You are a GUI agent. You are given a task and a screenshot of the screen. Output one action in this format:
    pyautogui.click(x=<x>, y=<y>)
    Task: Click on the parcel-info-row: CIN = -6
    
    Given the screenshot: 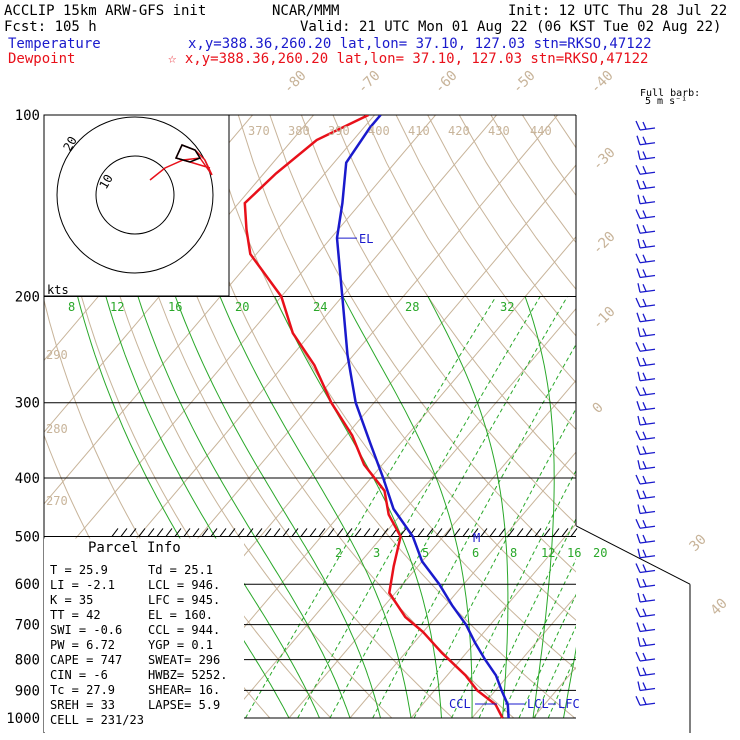 What is the action you would take?
    pyautogui.click(x=79, y=675)
    